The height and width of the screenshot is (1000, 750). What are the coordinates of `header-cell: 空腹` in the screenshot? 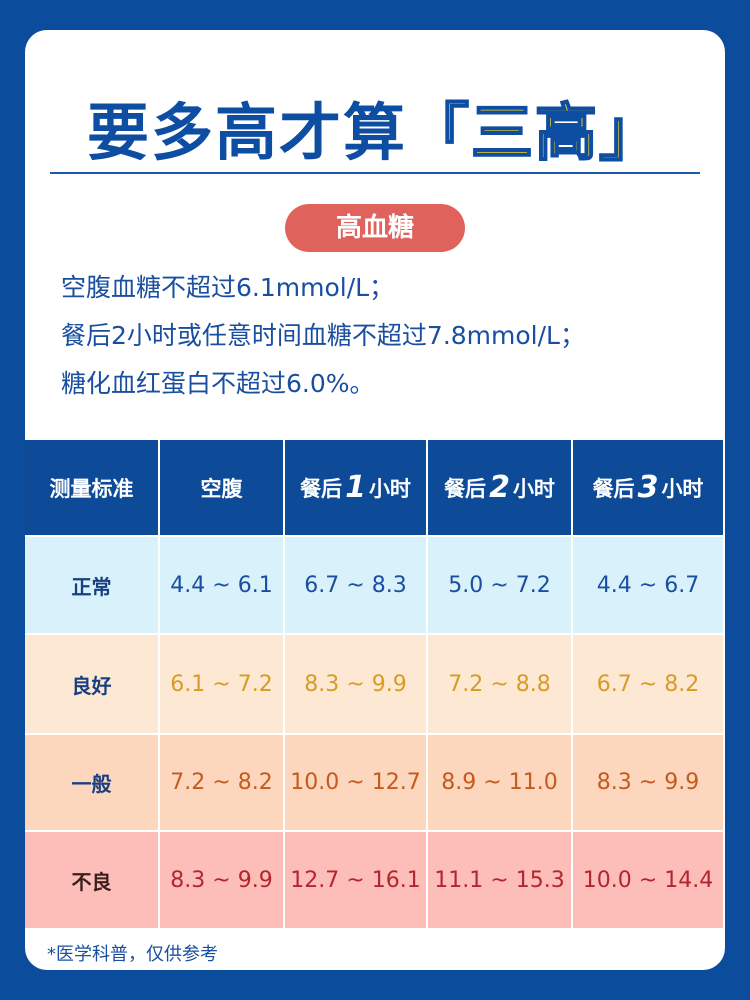 It's located at (222, 488).